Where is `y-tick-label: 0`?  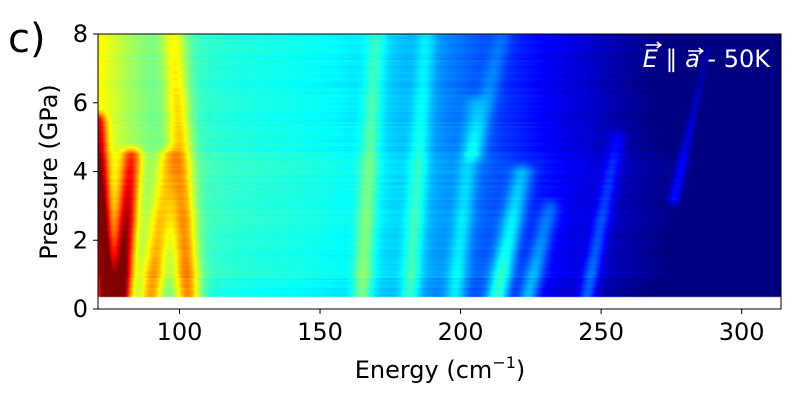 y-tick-label: 0 is located at coordinates (80, 309).